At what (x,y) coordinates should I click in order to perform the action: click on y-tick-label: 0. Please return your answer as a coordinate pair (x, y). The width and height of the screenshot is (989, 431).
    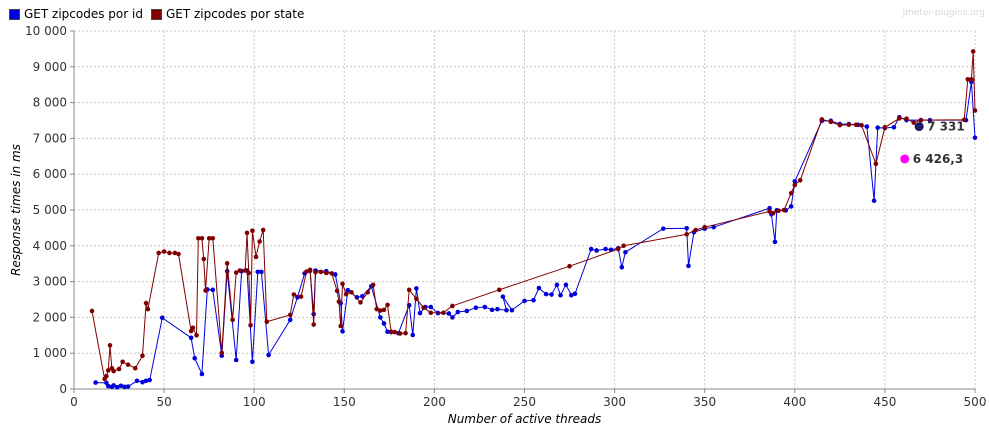
    Looking at the image, I should click on (63, 389).